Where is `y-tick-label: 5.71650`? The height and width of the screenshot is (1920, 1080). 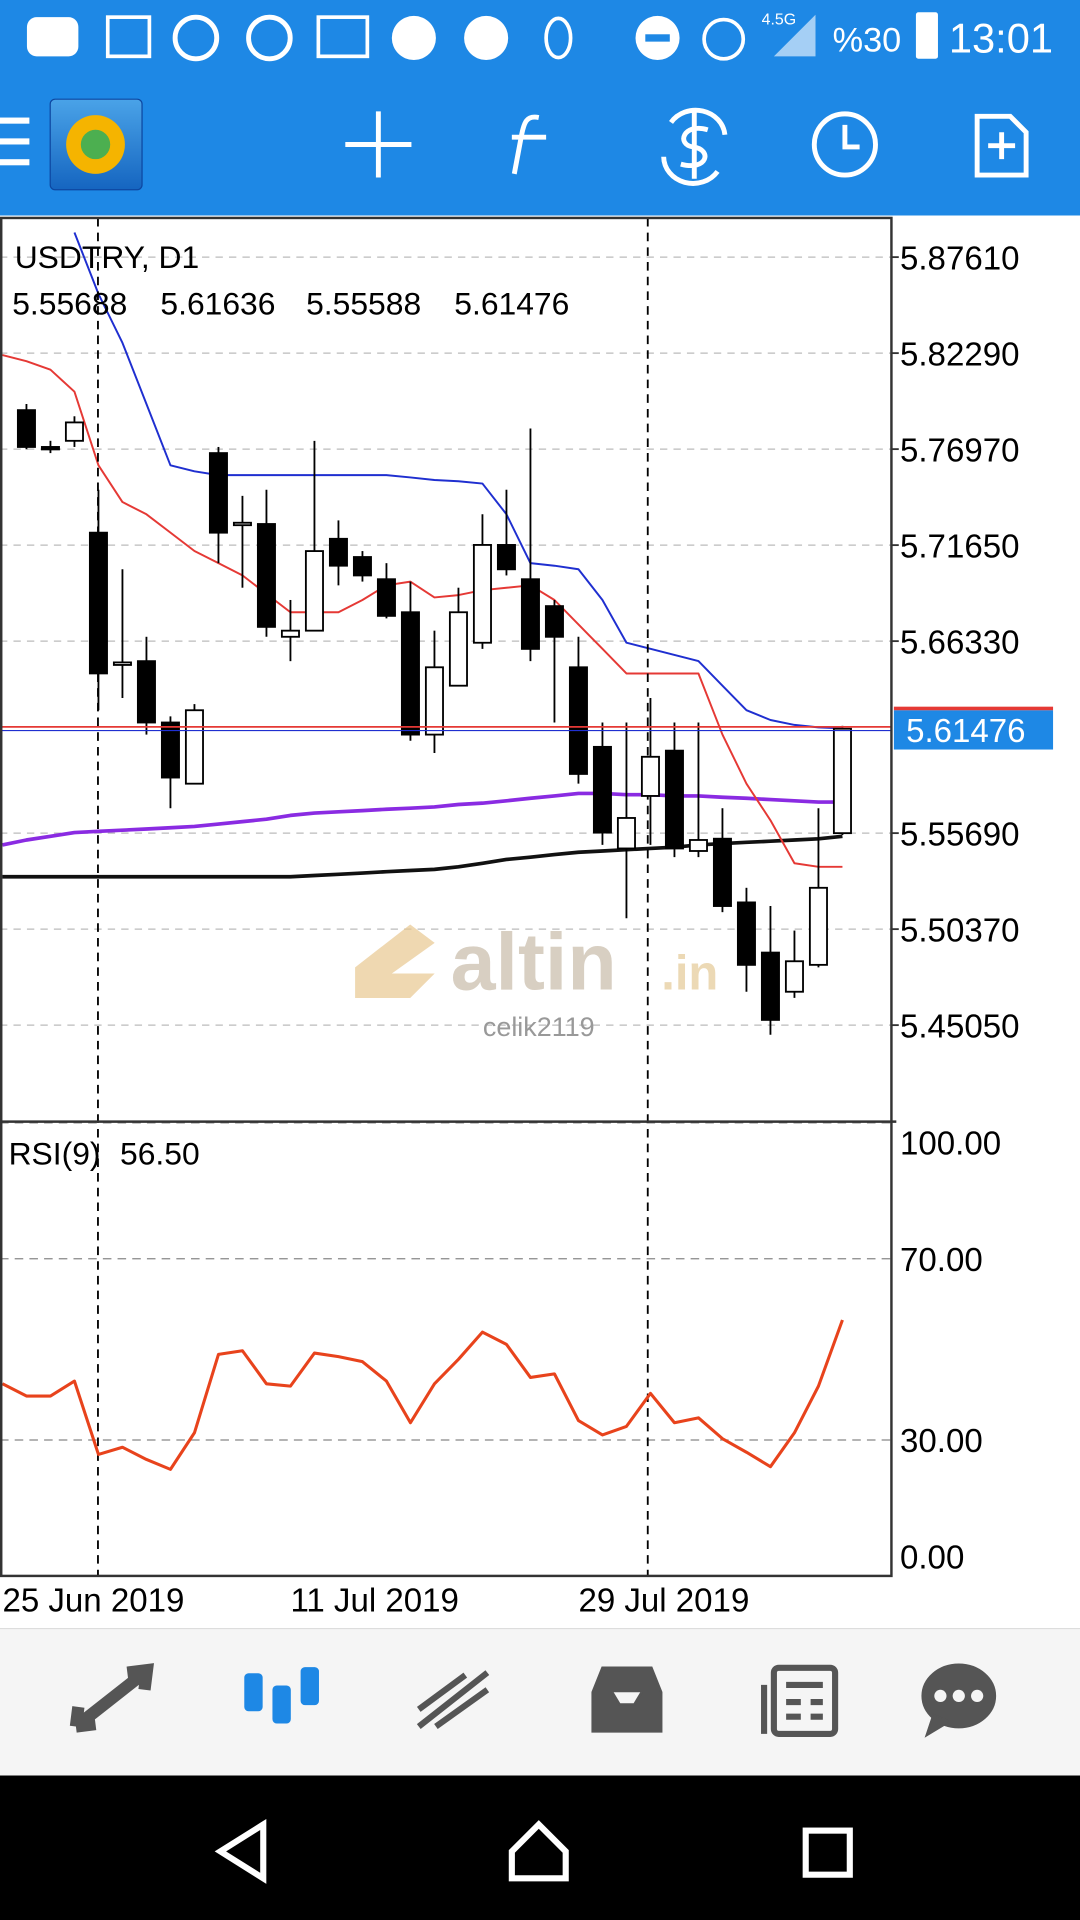 y-tick-label: 5.71650 is located at coordinates (959, 546).